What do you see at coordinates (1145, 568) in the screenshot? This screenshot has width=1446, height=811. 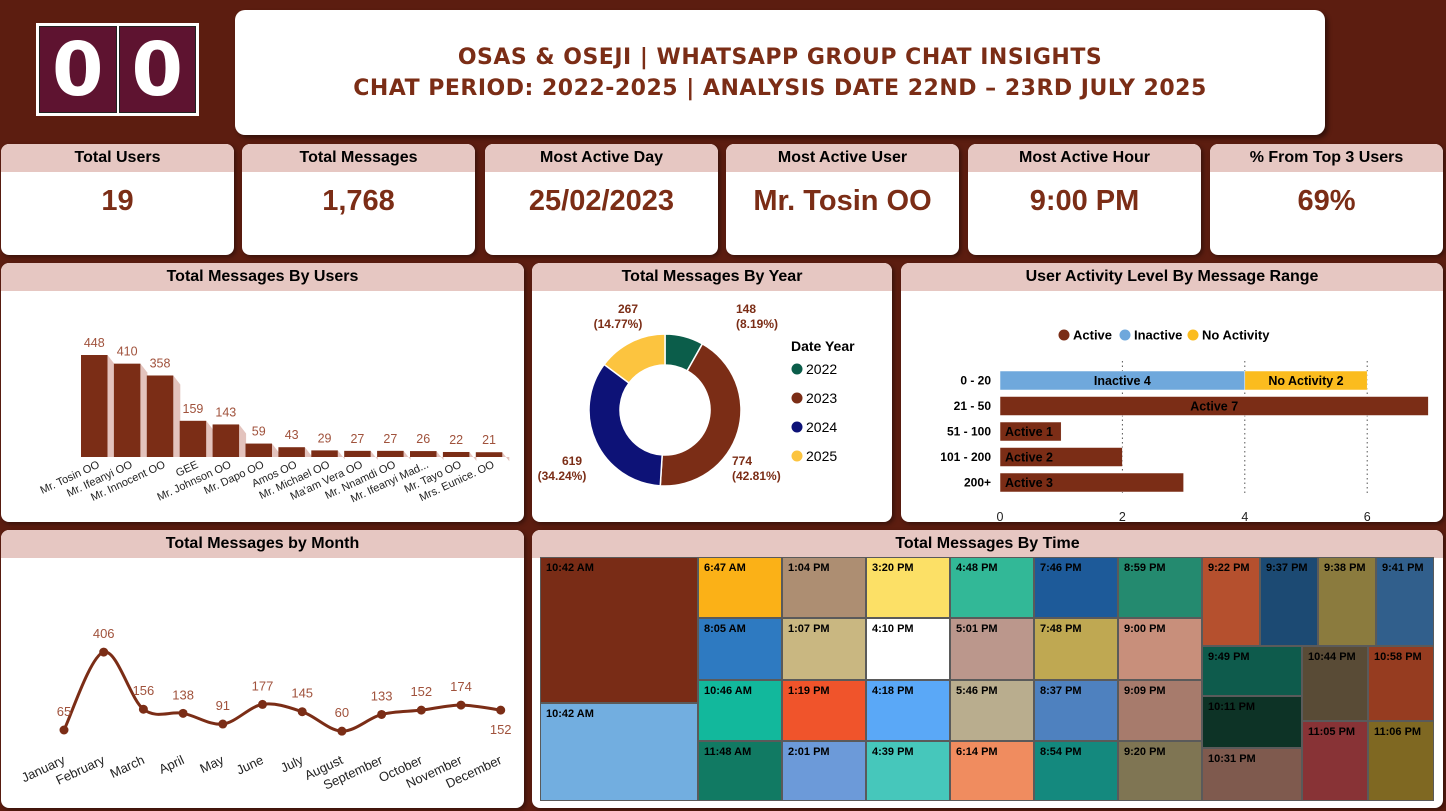 I see `treemap-cell-label: 8:59 PM` at bounding box center [1145, 568].